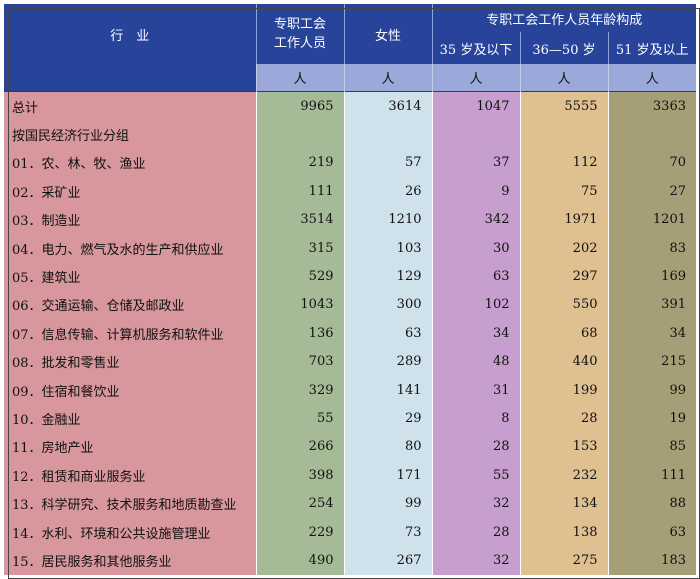  What do you see at coordinates (564, 106) in the screenshot?
I see `cell-age-36-50: 5555` at bounding box center [564, 106].